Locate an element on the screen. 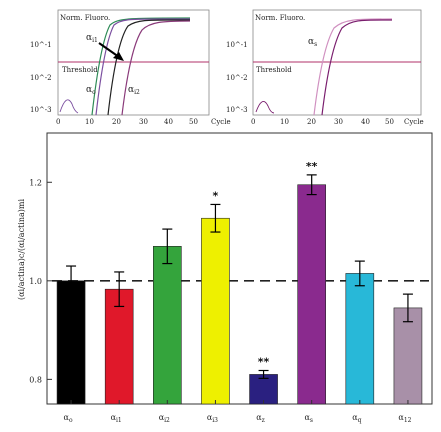  category-label: αs is located at coordinates (308, 418).